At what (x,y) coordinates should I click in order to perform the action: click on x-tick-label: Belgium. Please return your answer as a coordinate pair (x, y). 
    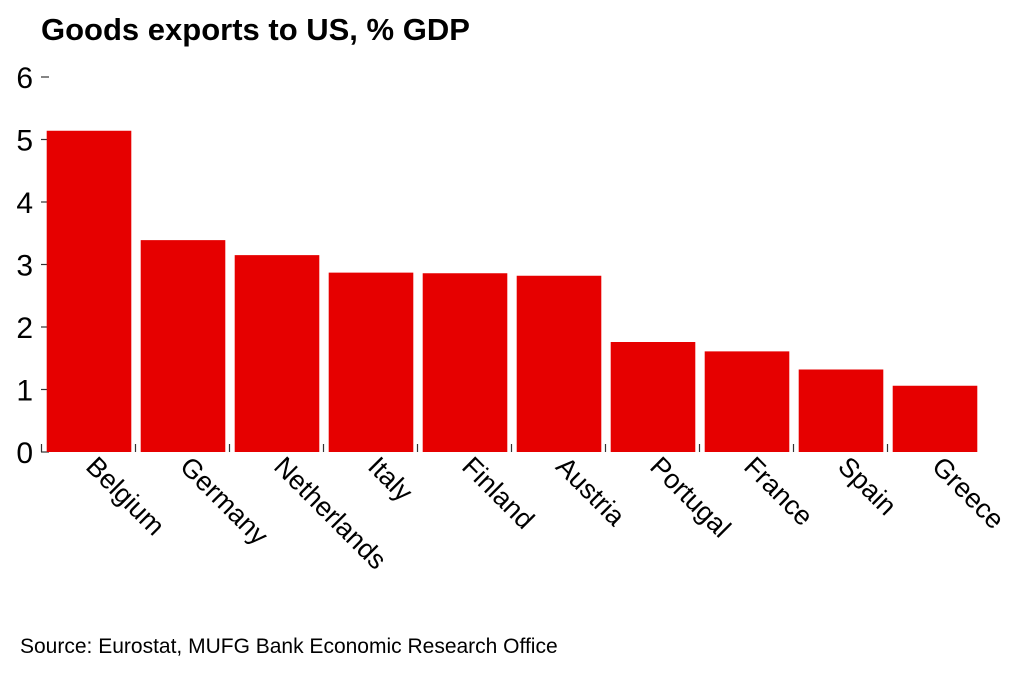
    Looking at the image, I should click on (125, 496).